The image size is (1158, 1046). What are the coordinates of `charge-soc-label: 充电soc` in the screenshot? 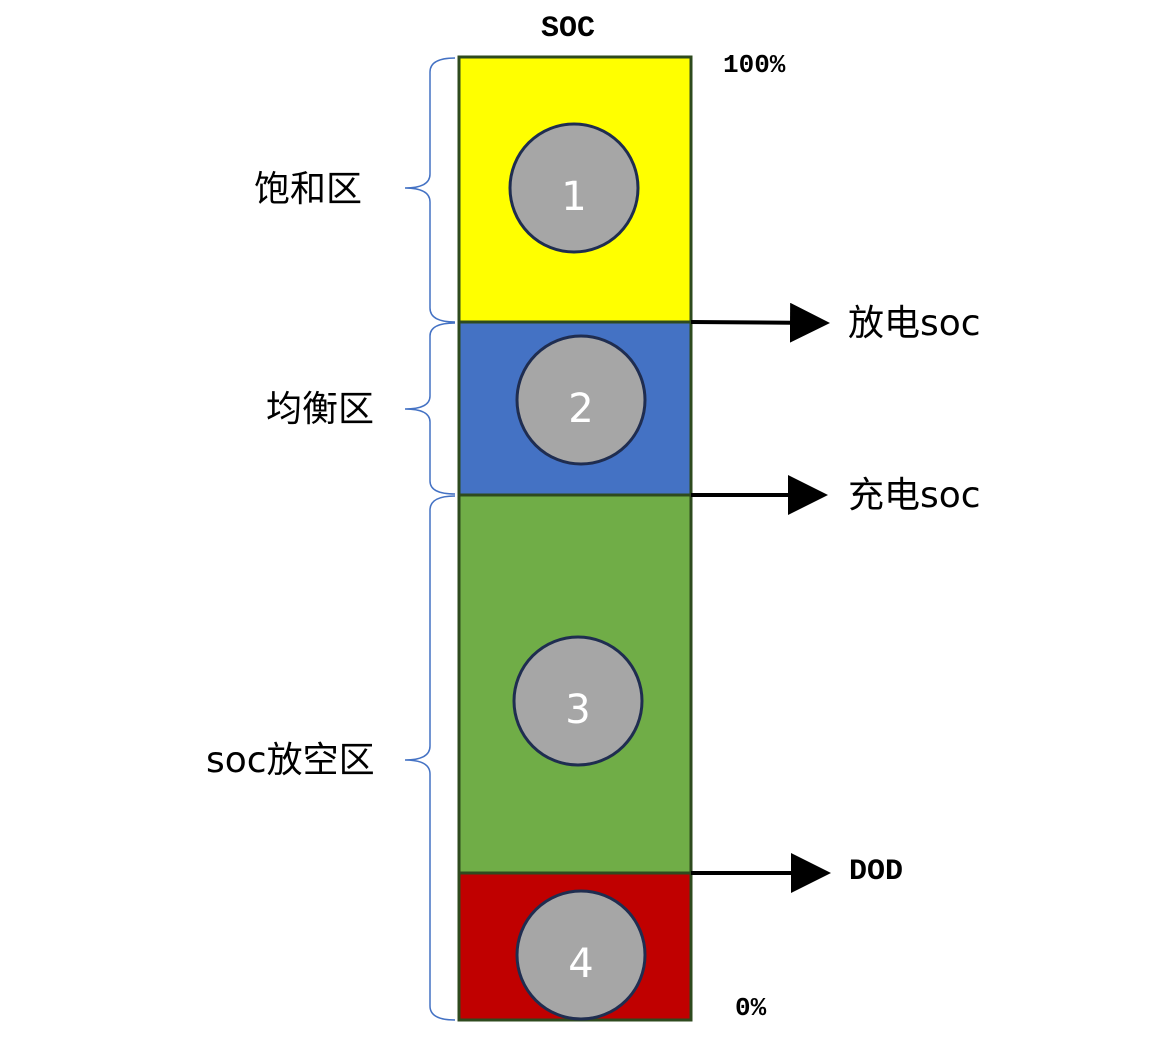 It's located at (914, 495).